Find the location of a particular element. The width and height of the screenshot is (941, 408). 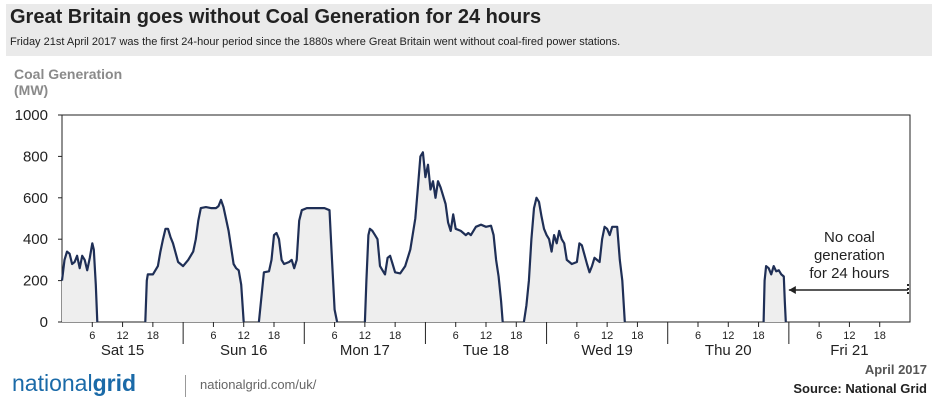

title-banner is located at coordinates (469, 30).